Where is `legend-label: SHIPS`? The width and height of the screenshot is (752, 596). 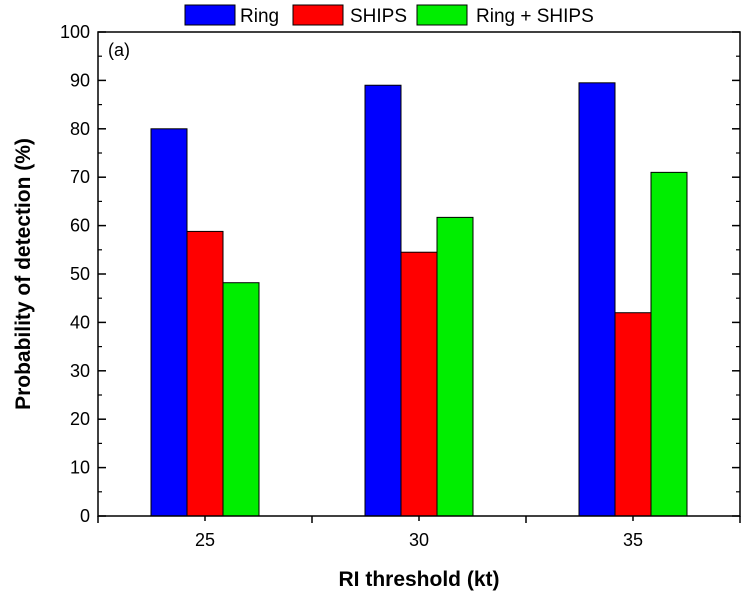 legend-label: SHIPS is located at coordinates (378, 16).